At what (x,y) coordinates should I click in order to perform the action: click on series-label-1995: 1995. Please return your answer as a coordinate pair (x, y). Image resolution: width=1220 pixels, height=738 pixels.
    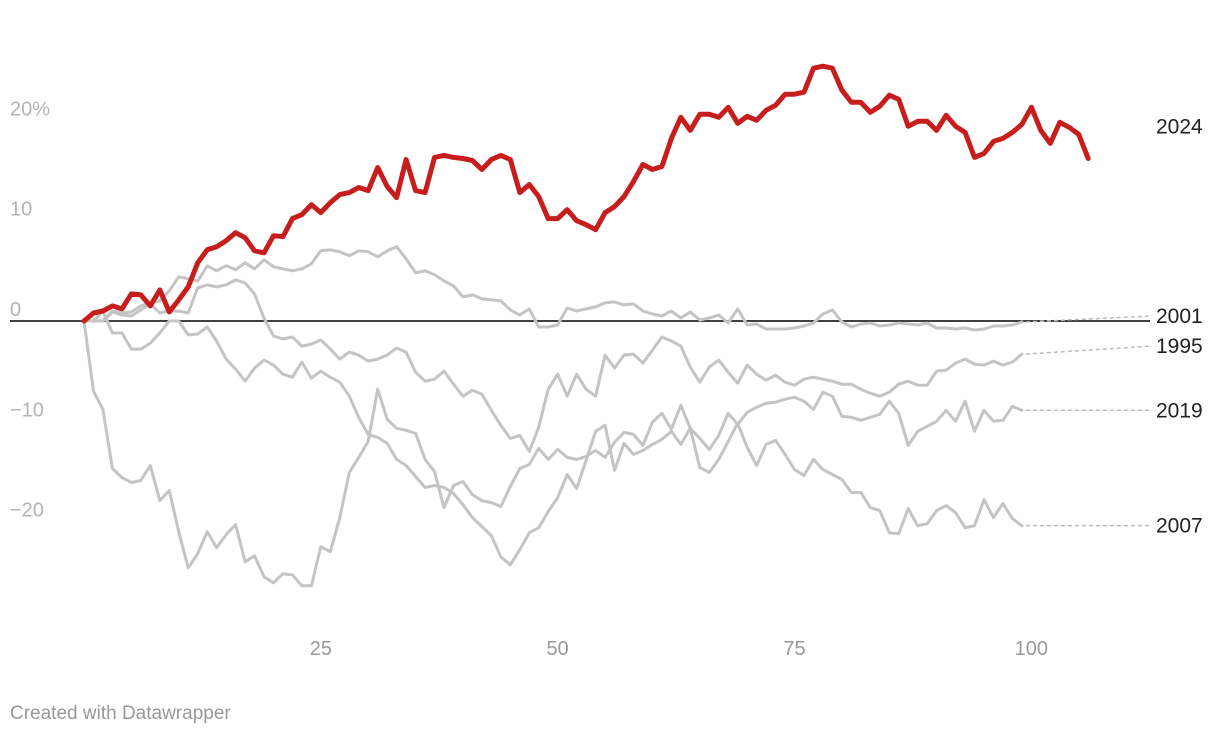
    Looking at the image, I should click on (1179, 346).